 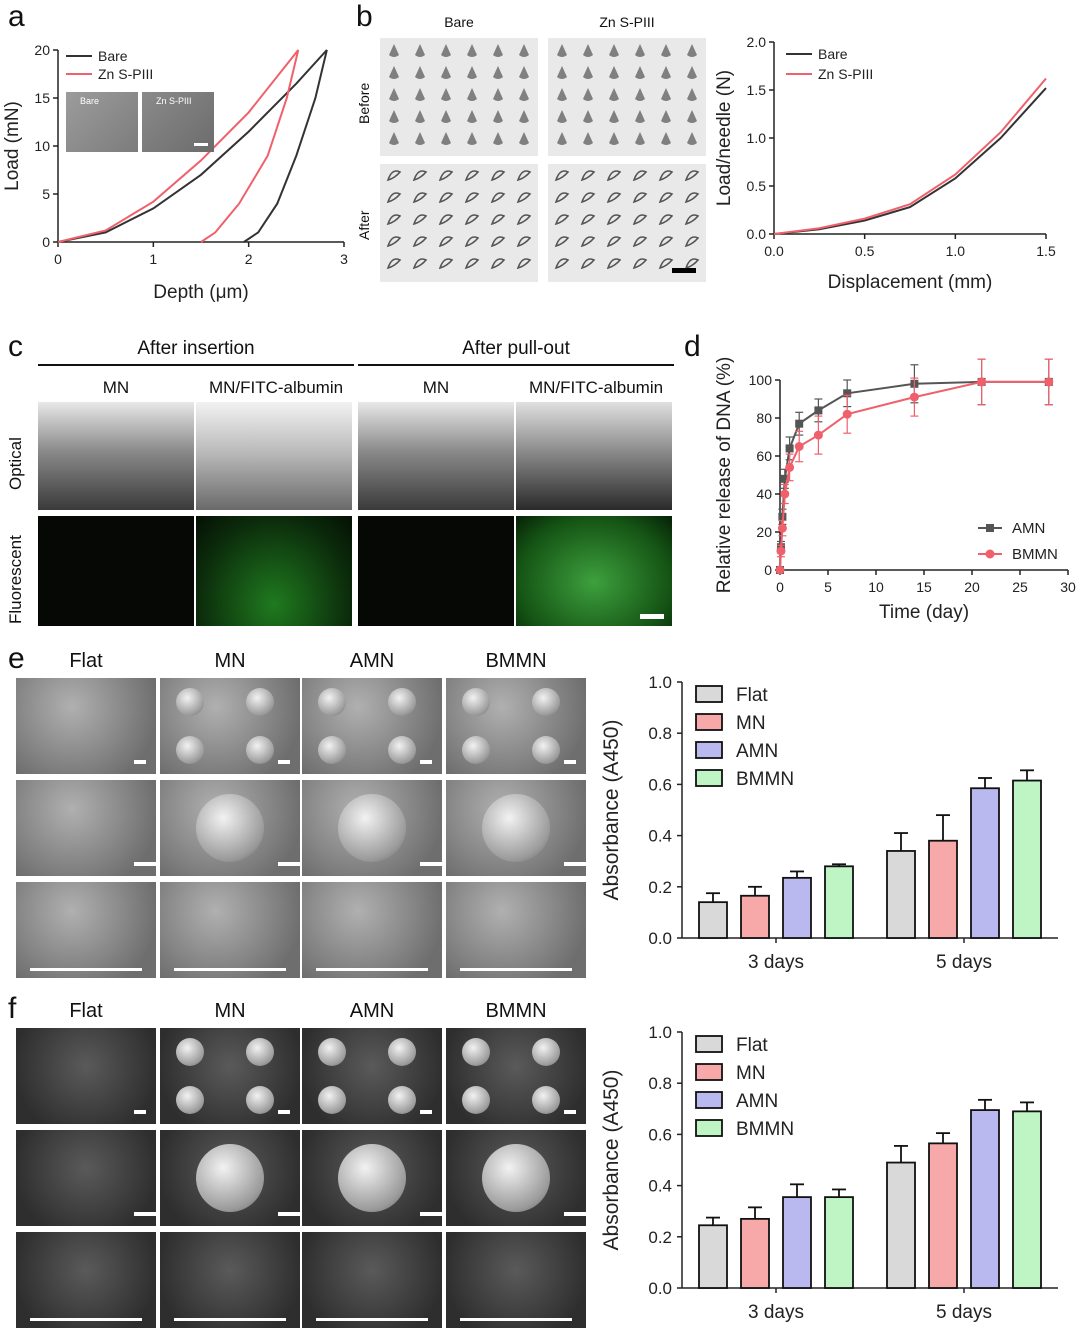 I want to click on c-fluo-mn-image, so click(x=116, y=571).